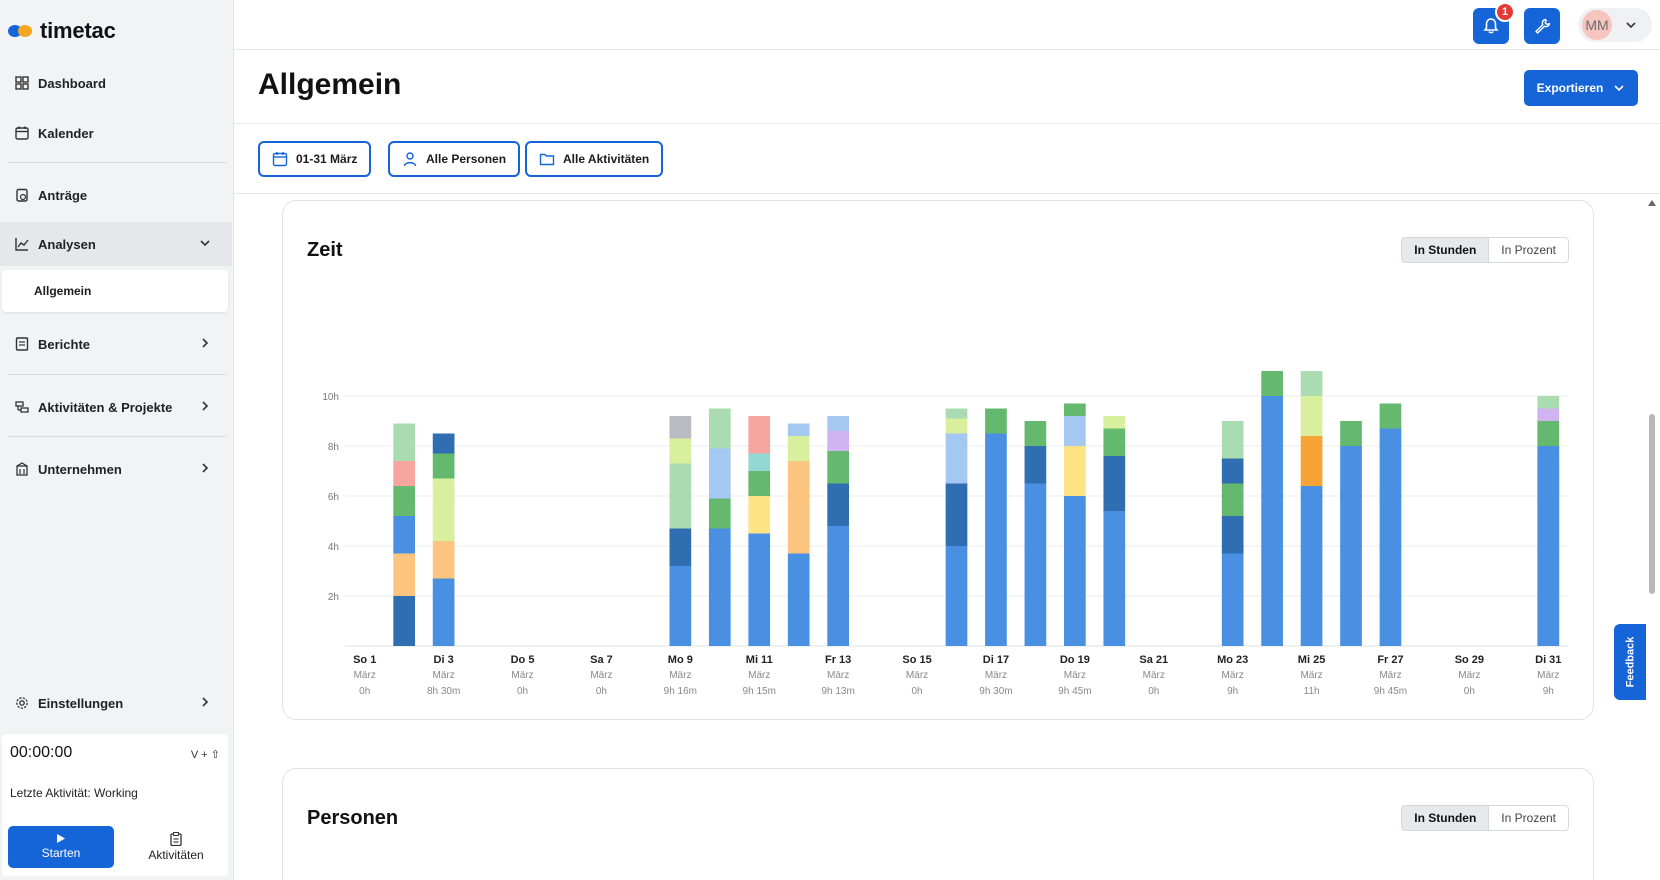 The height and width of the screenshot is (880, 1660). What do you see at coordinates (41, 752) in the screenshot?
I see `timer-value: 00:00:00` at bounding box center [41, 752].